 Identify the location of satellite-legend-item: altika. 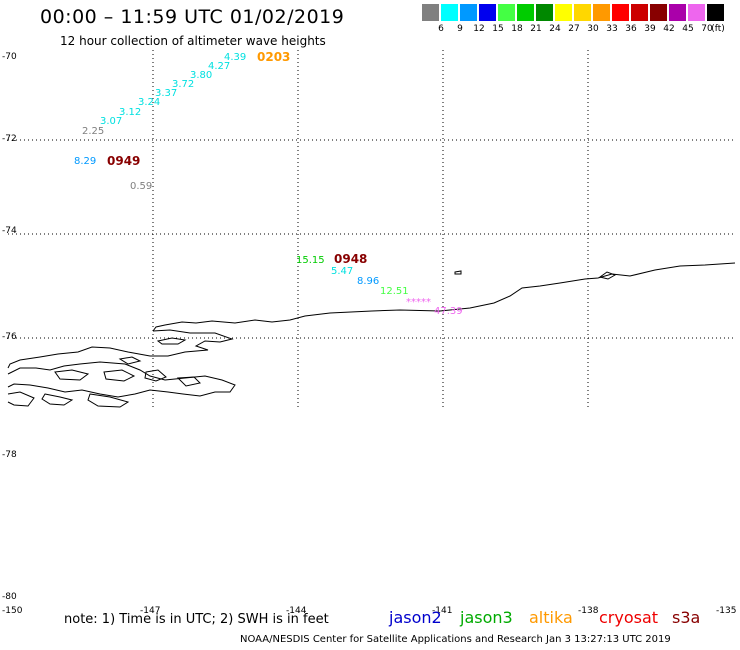
(551, 617).